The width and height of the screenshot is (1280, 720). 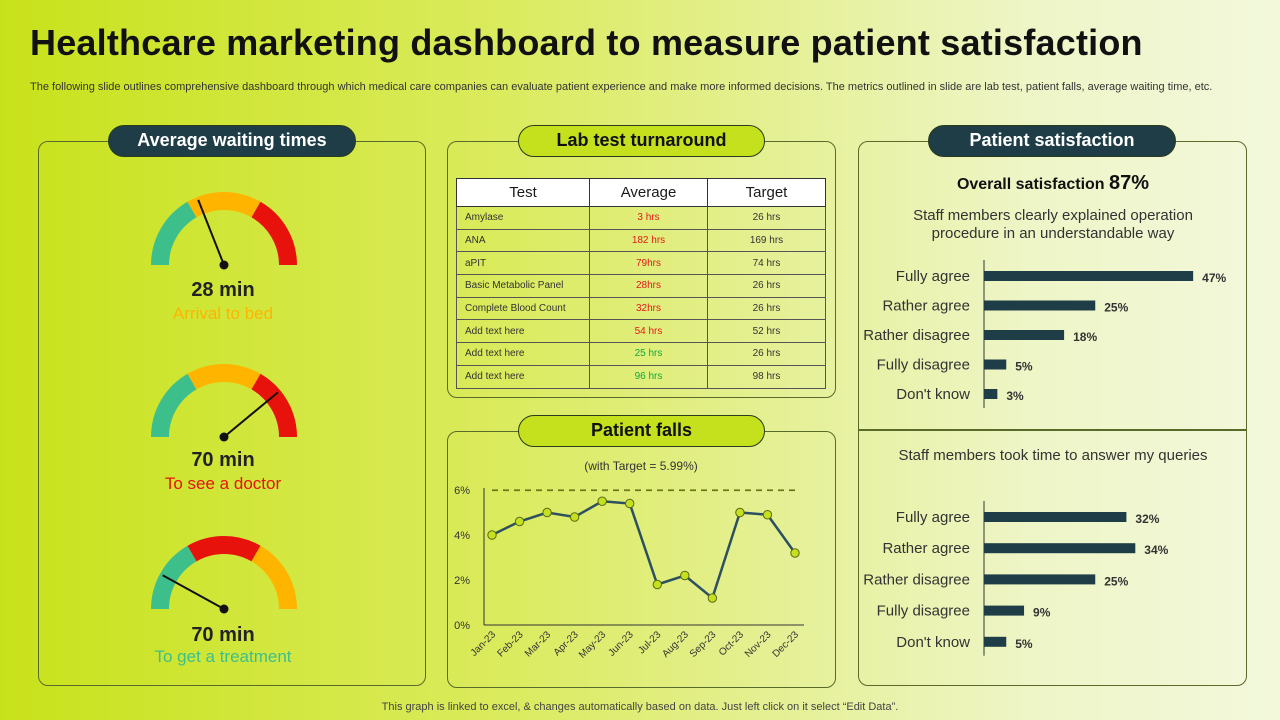 I want to click on falls-y-tick: 2%, so click(x=462, y=581).